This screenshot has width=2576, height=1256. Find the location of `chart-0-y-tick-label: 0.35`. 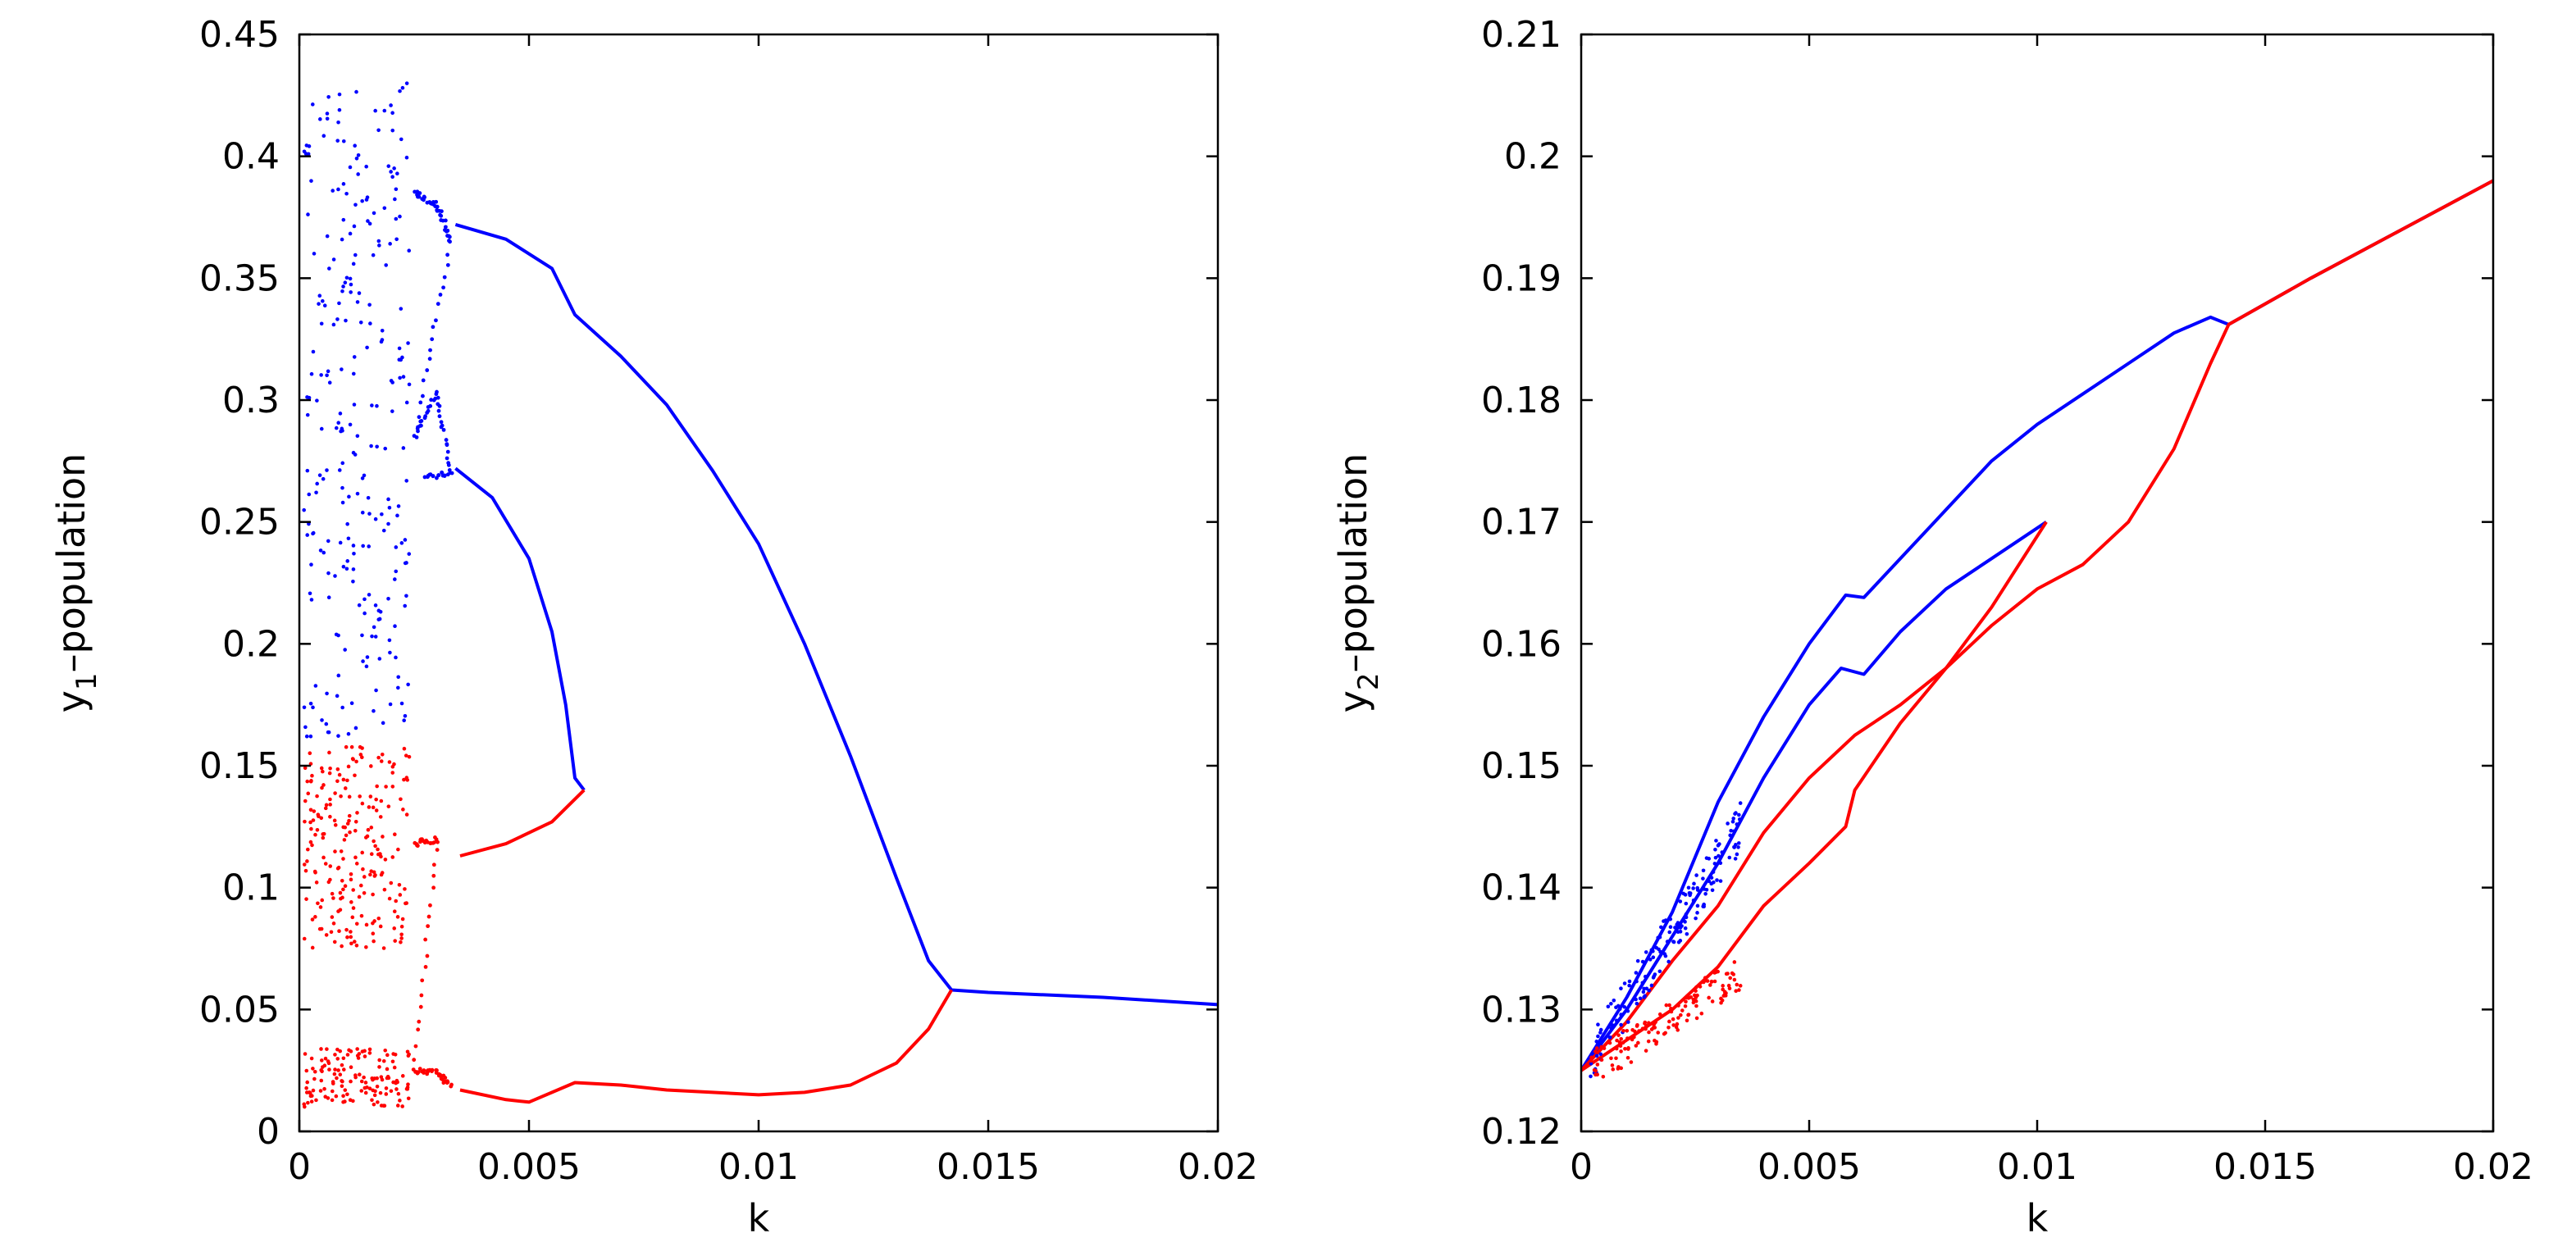

chart-0-y-tick-label: 0.35 is located at coordinates (239, 278).